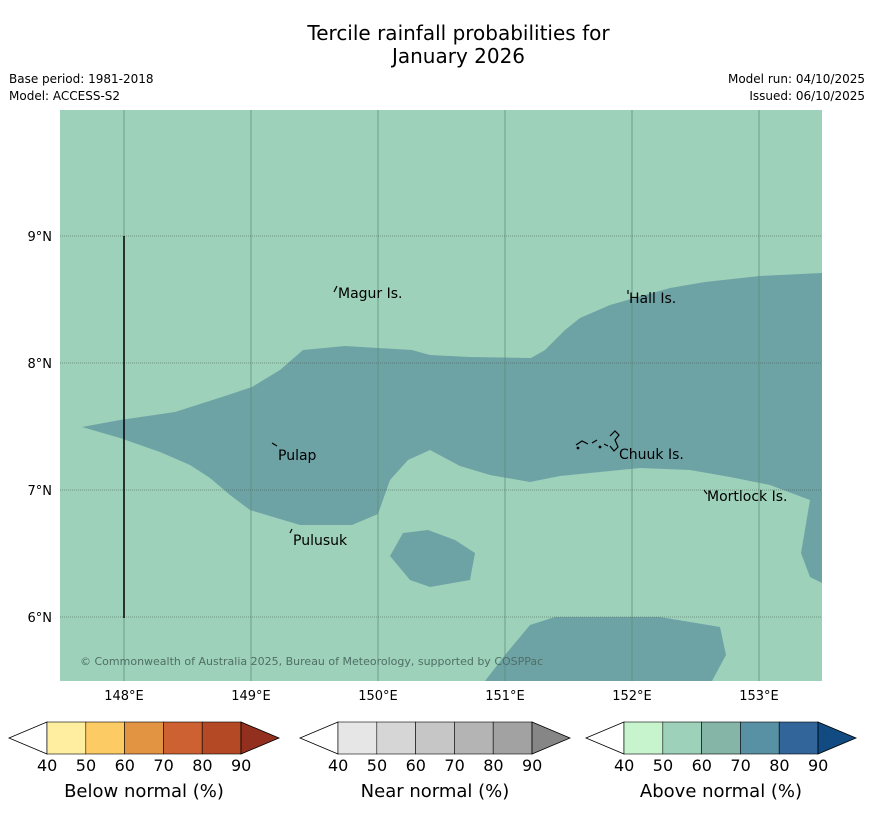 The width and height of the screenshot is (873, 816). What do you see at coordinates (458, 56) in the screenshot?
I see `title-line-2: January 2026` at bounding box center [458, 56].